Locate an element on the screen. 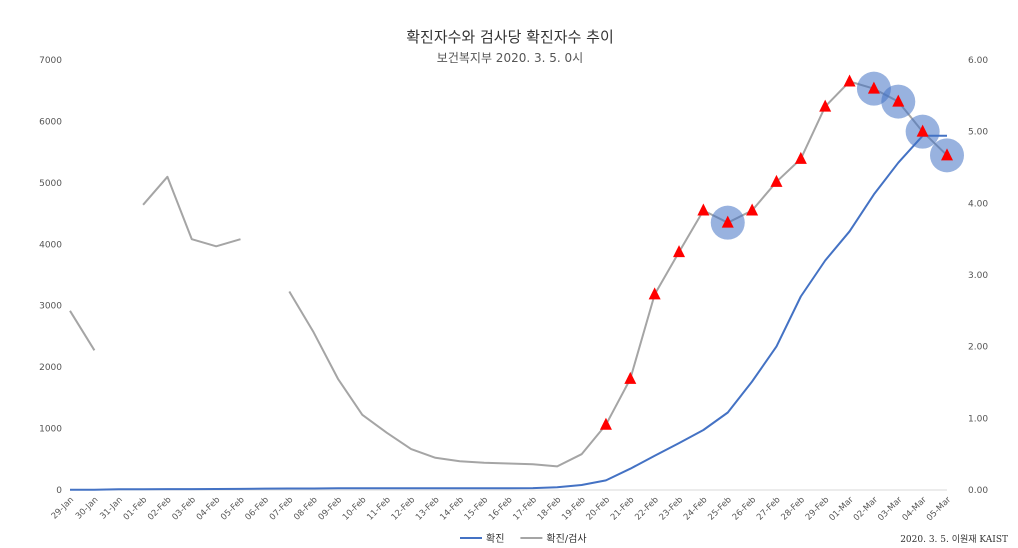 The width and height of the screenshot is (1018, 548). right-axis-tick-label: 3.00 is located at coordinates (978, 276).